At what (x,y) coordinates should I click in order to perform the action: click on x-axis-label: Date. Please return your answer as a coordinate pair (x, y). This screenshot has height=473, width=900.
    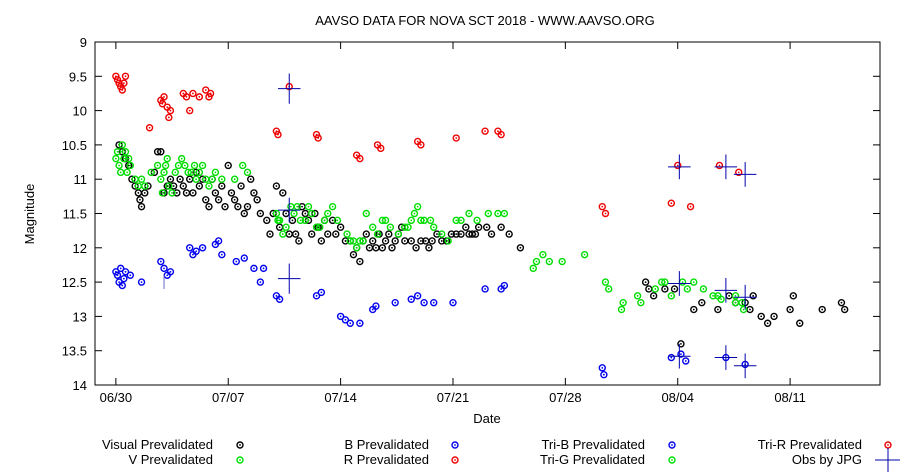
    Looking at the image, I should click on (486, 418).